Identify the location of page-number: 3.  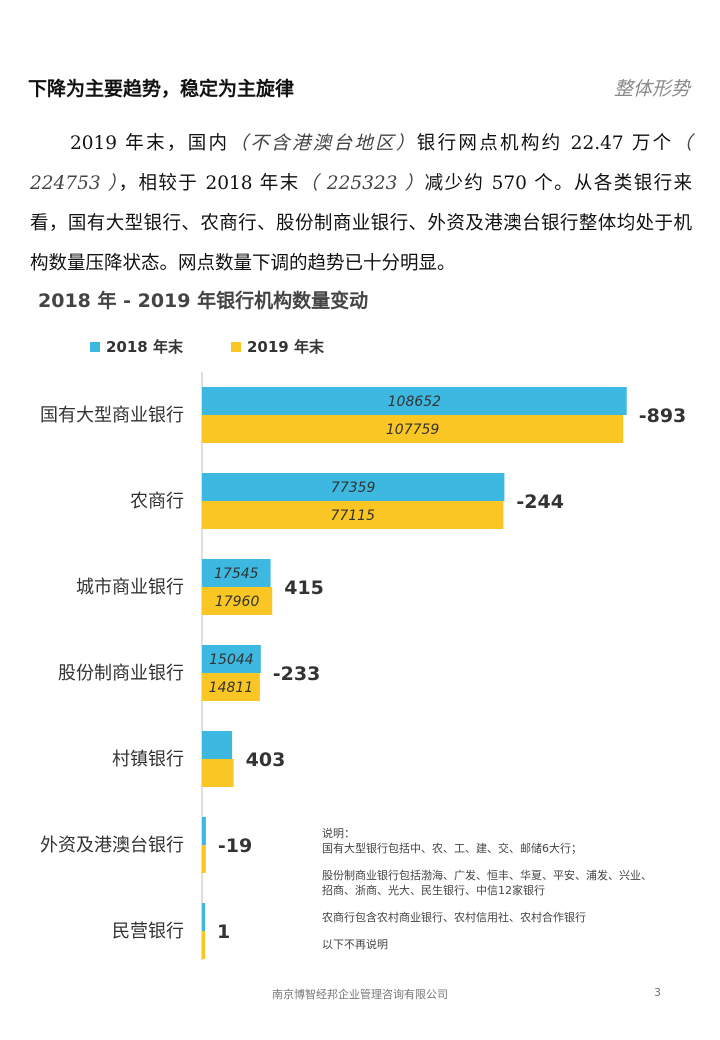
(657, 992).